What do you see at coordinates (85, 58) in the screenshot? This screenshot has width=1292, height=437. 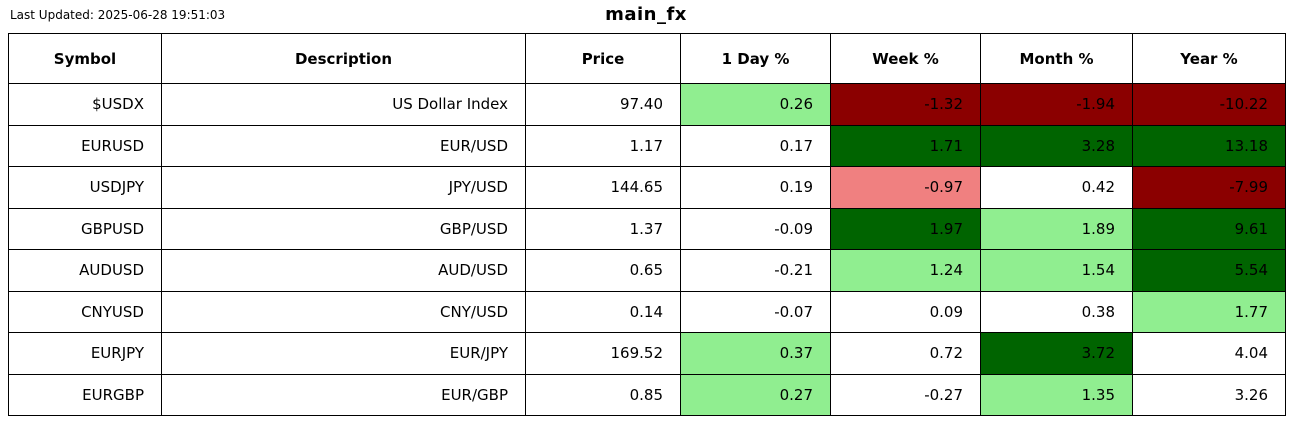 I see `col-header-symbol: Symbol` at bounding box center [85, 58].